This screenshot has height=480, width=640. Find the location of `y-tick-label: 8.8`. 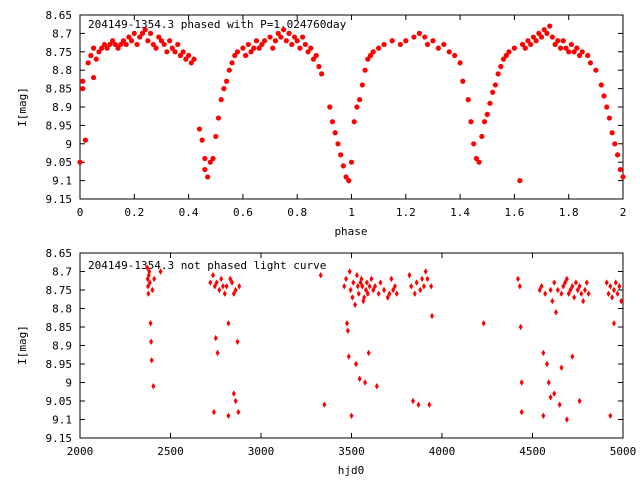

y-tick-label: 8.8 is located at coordinates (62, 70).